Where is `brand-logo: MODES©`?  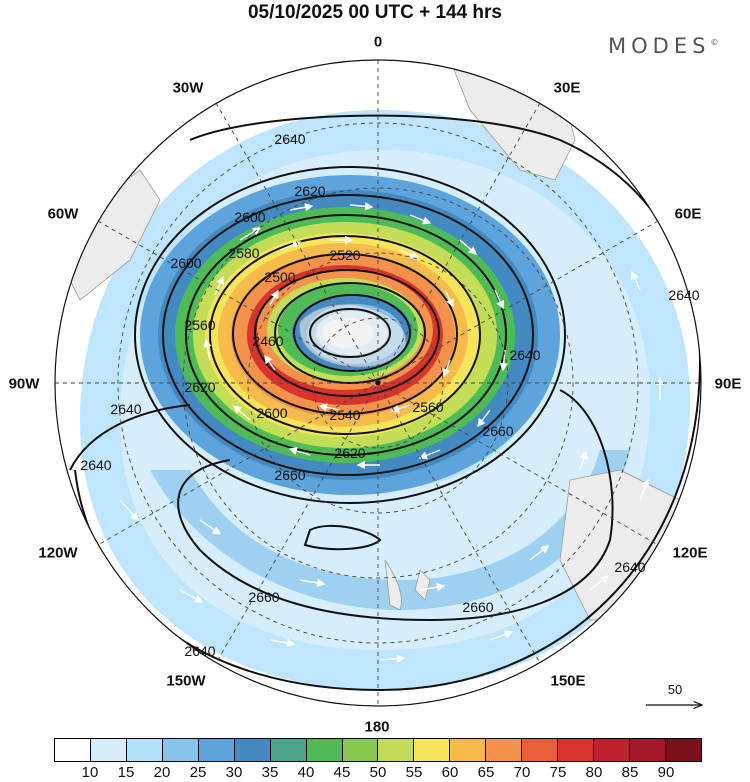 brand-logo: MODES© is located at coordinates (663, 46).